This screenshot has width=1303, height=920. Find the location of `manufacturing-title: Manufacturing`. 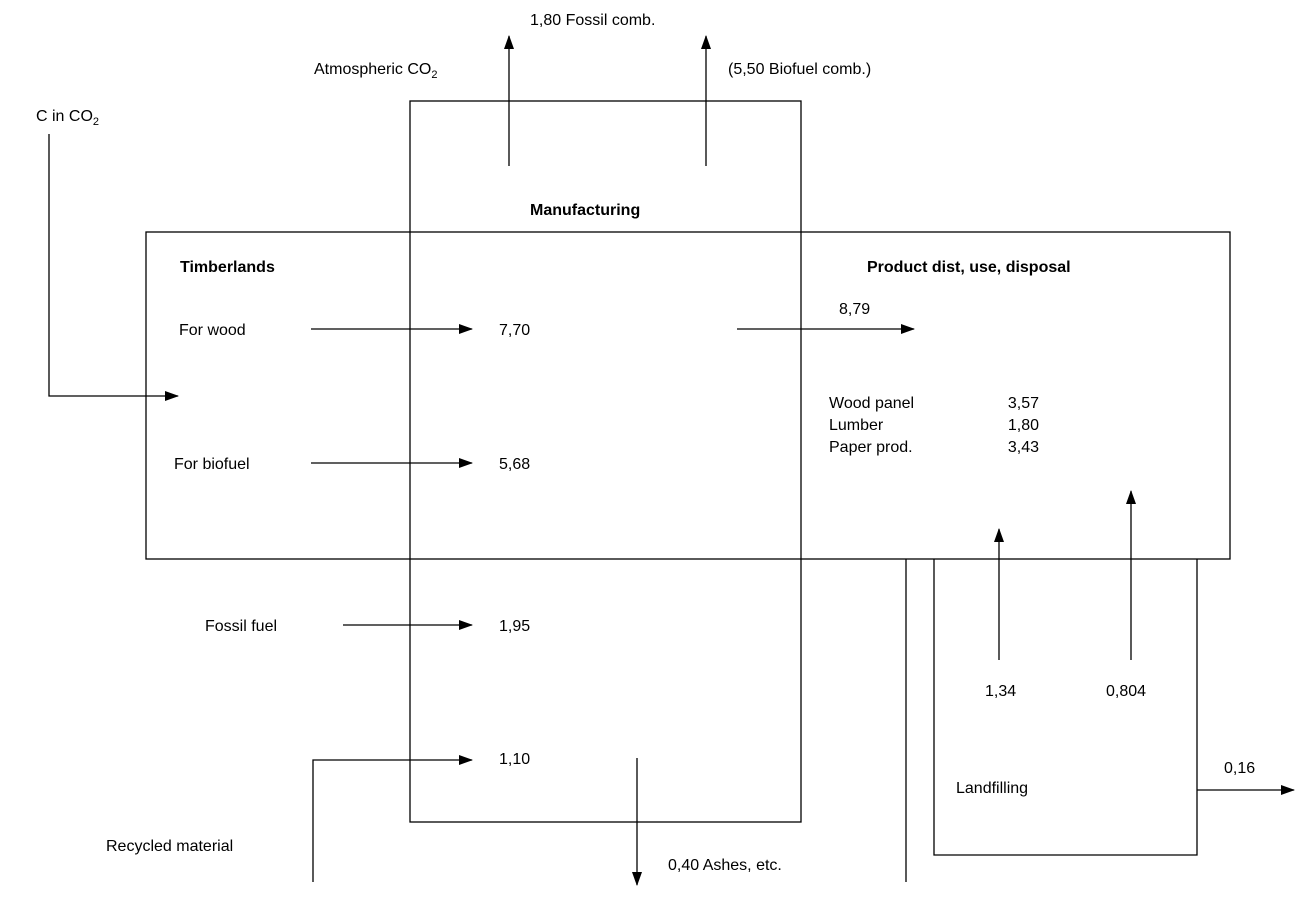

manufacturing-title: Manufacturing is located at coordinates (585, 210).